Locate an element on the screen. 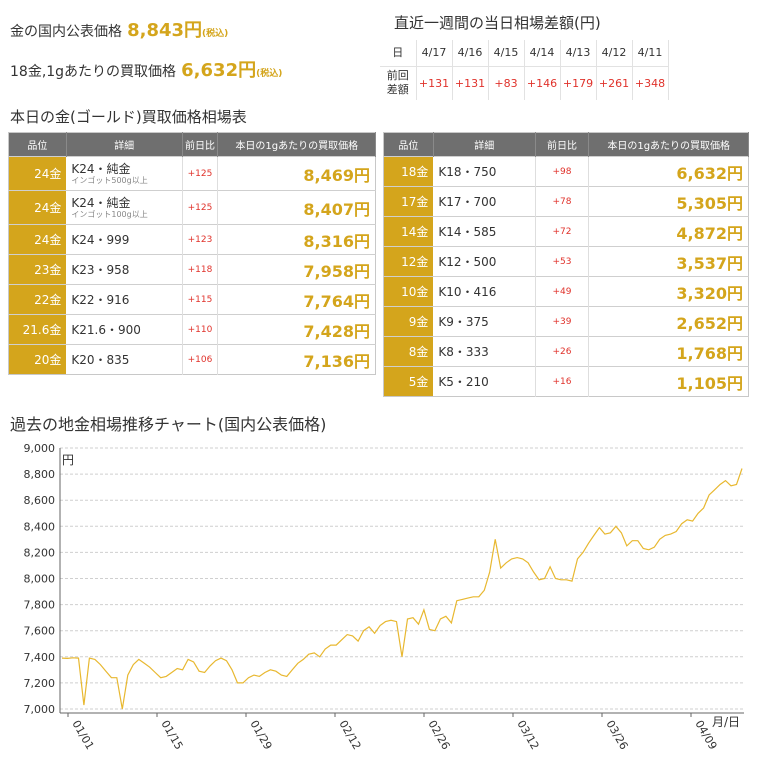  k18-price-summary: 18金,1gあたりの買取価格 6,632円(税込) is located at coordinates (146, 69).